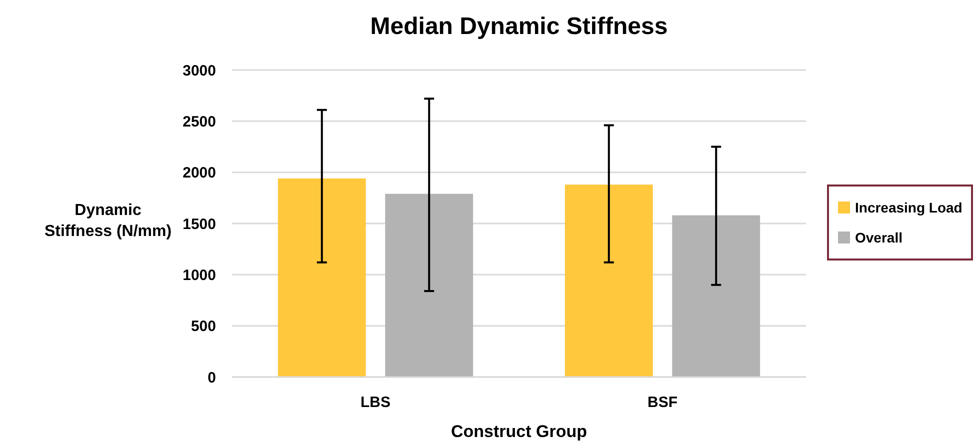 The width and height of the screenshot is (976, 443). I want to click on y-tick-label: 1500, so click(199, 224).